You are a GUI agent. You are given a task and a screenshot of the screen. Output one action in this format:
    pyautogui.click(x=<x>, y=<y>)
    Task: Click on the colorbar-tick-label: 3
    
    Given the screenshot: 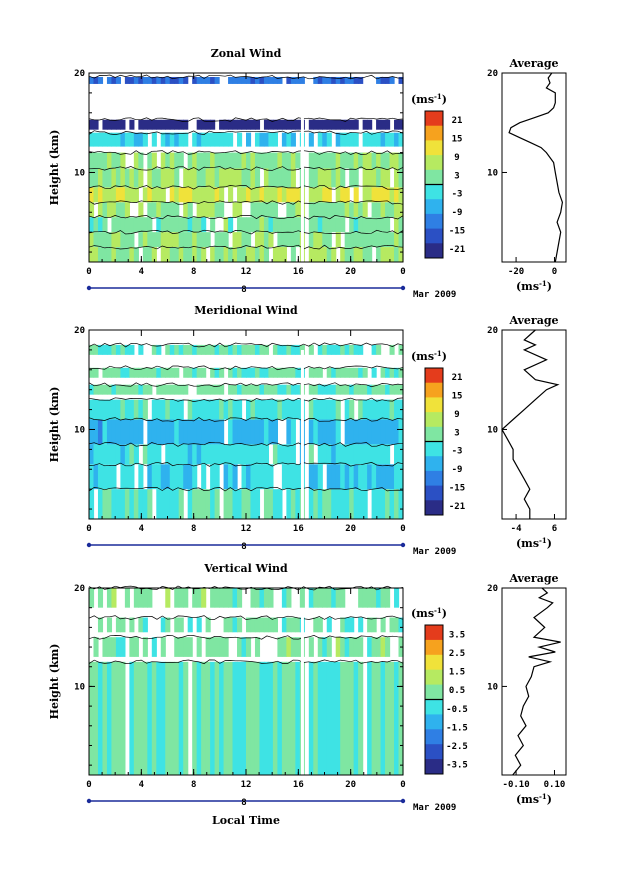 What is the action you would take?
    pyautogui.click(x=456, y=433)
    